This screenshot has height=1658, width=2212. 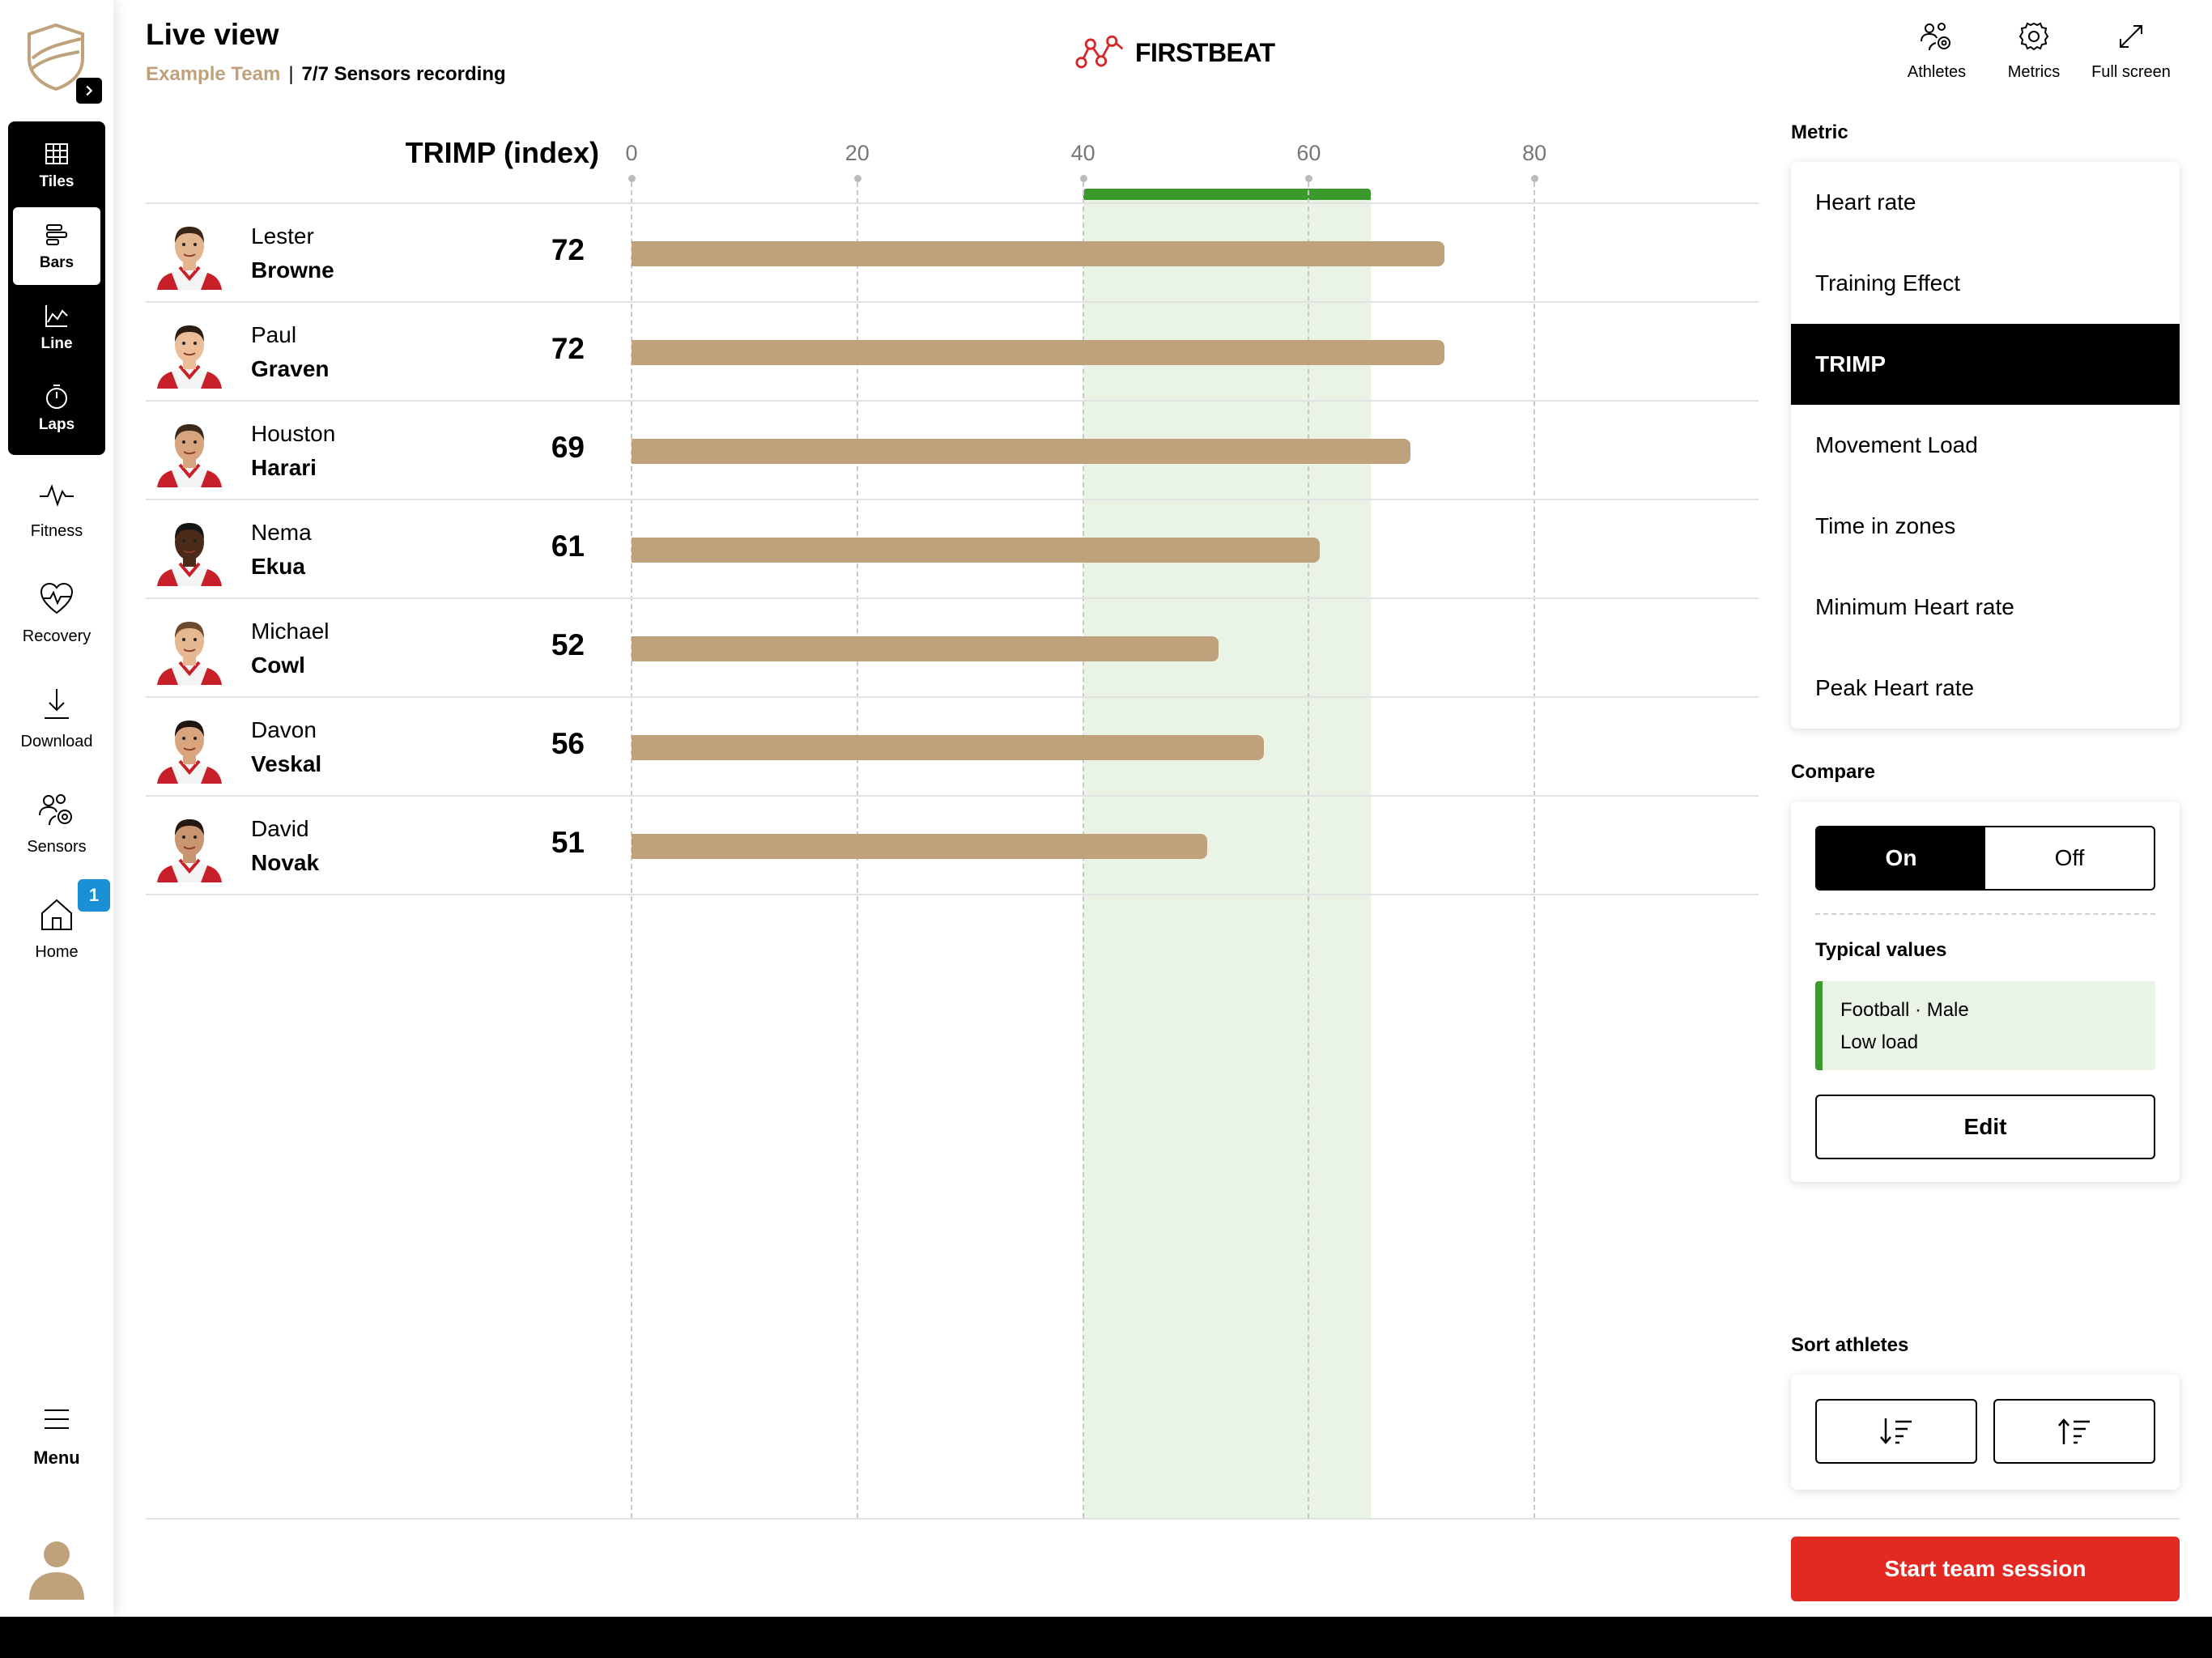 What do you see at coordinates (1850, 1345) in the screenshot?
I see `sort-athletes-heading: Sort athletes` at bounding box center [1850, 1345].